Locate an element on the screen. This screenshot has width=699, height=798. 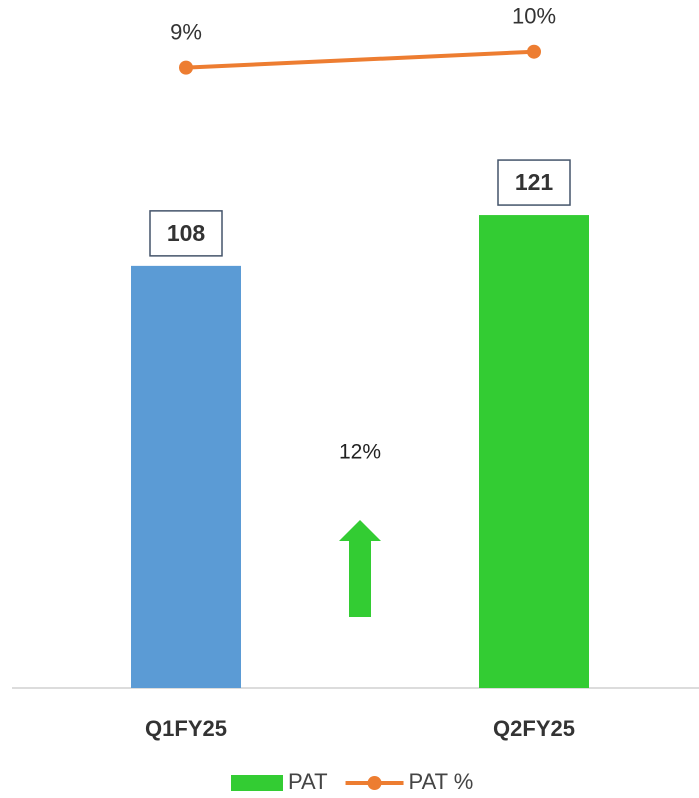
value-label: 108 is located at coordinates (186, 233).